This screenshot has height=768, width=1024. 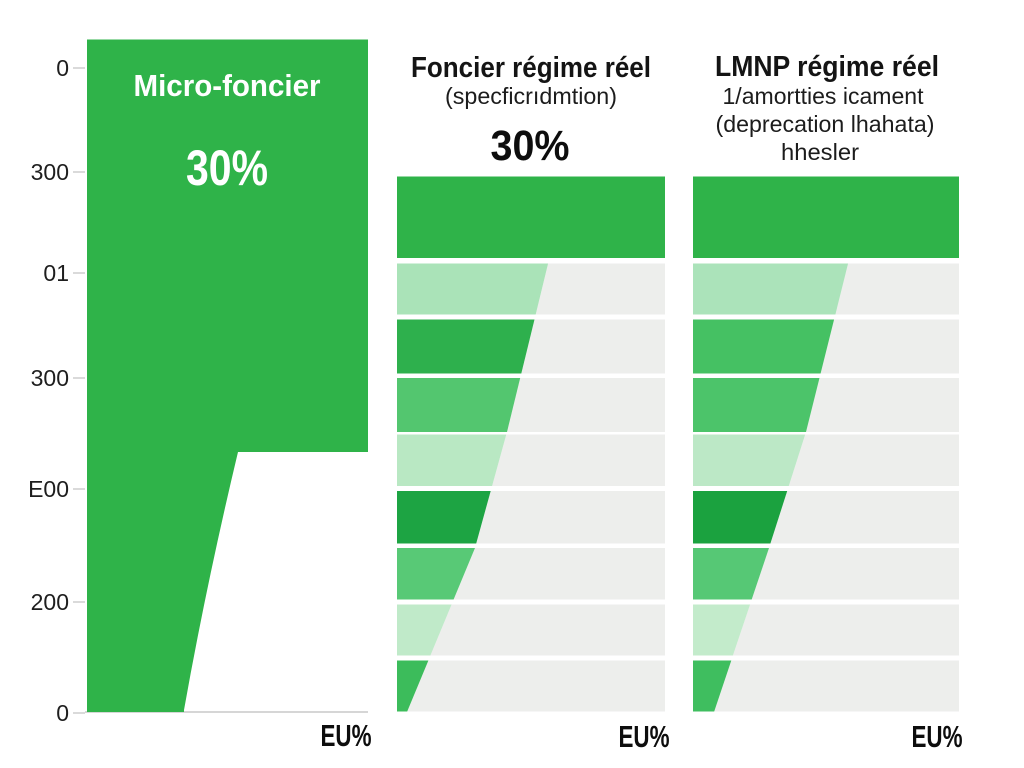 I want to click on svg-text: Foncier régime réel, so click(x=531, y=68).